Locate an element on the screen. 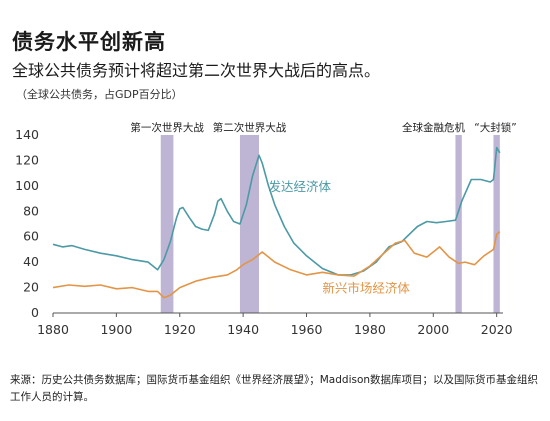 The height and width of the screenshot is (421, 550). x-tick-1900: 1900 is located at coordinates (116, 329).